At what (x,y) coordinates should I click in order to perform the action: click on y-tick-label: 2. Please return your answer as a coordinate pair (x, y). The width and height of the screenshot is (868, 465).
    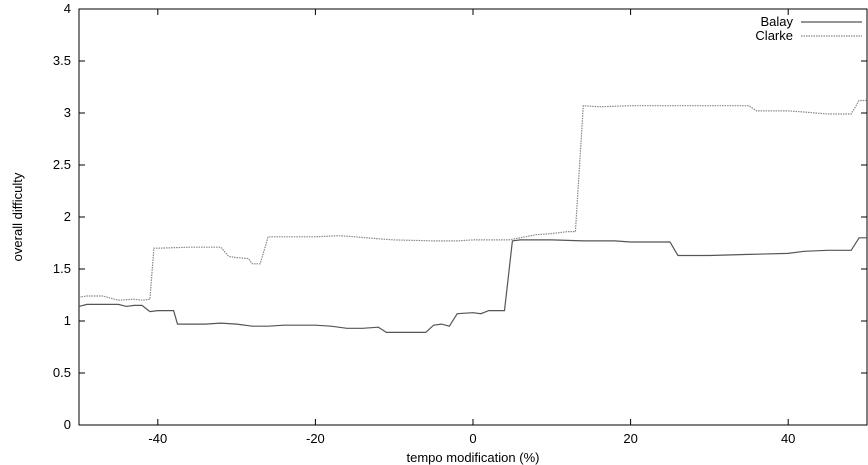
    Looking at the image, I should click on (67, 216).